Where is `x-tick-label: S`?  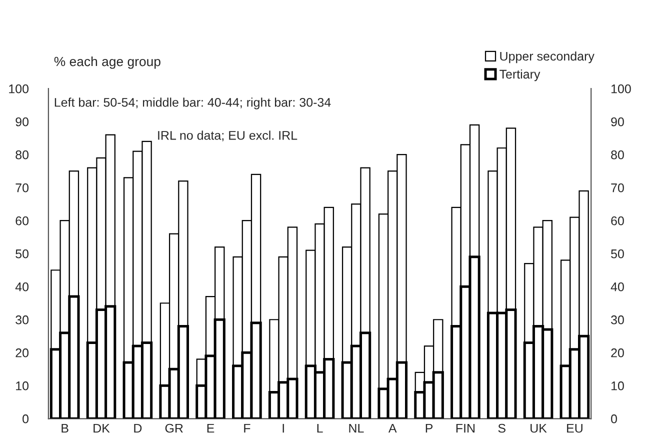 x-tick-label: S is located at coordinates (502, 428).